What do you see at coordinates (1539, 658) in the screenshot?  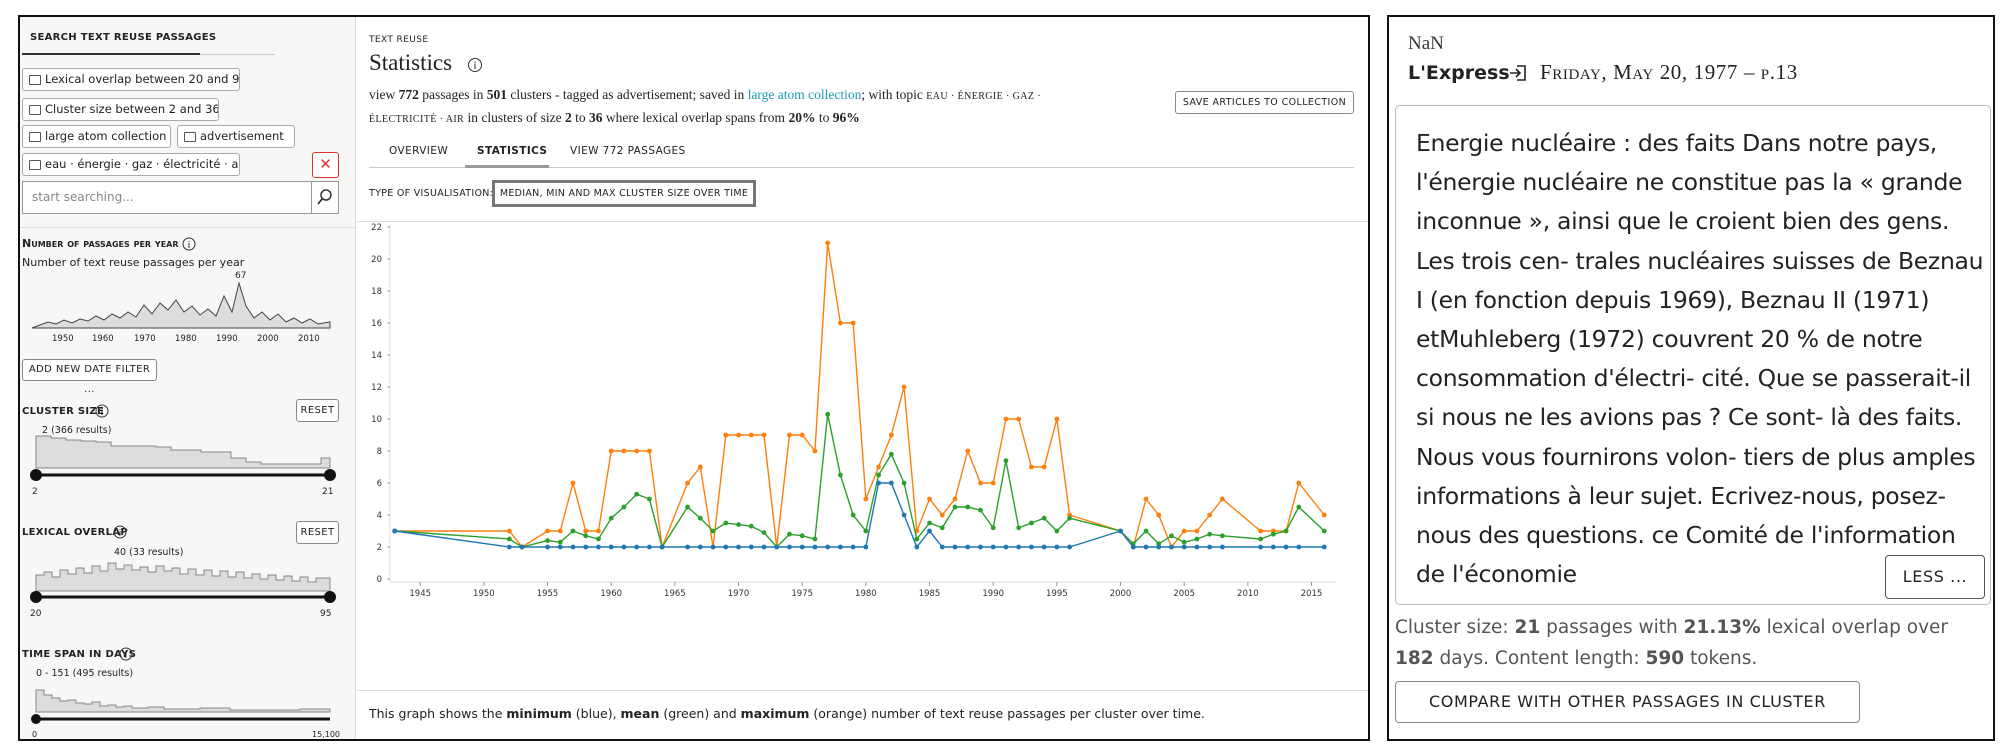 I see `text-run: days. Content length:` at bounding box center [1539, 658].